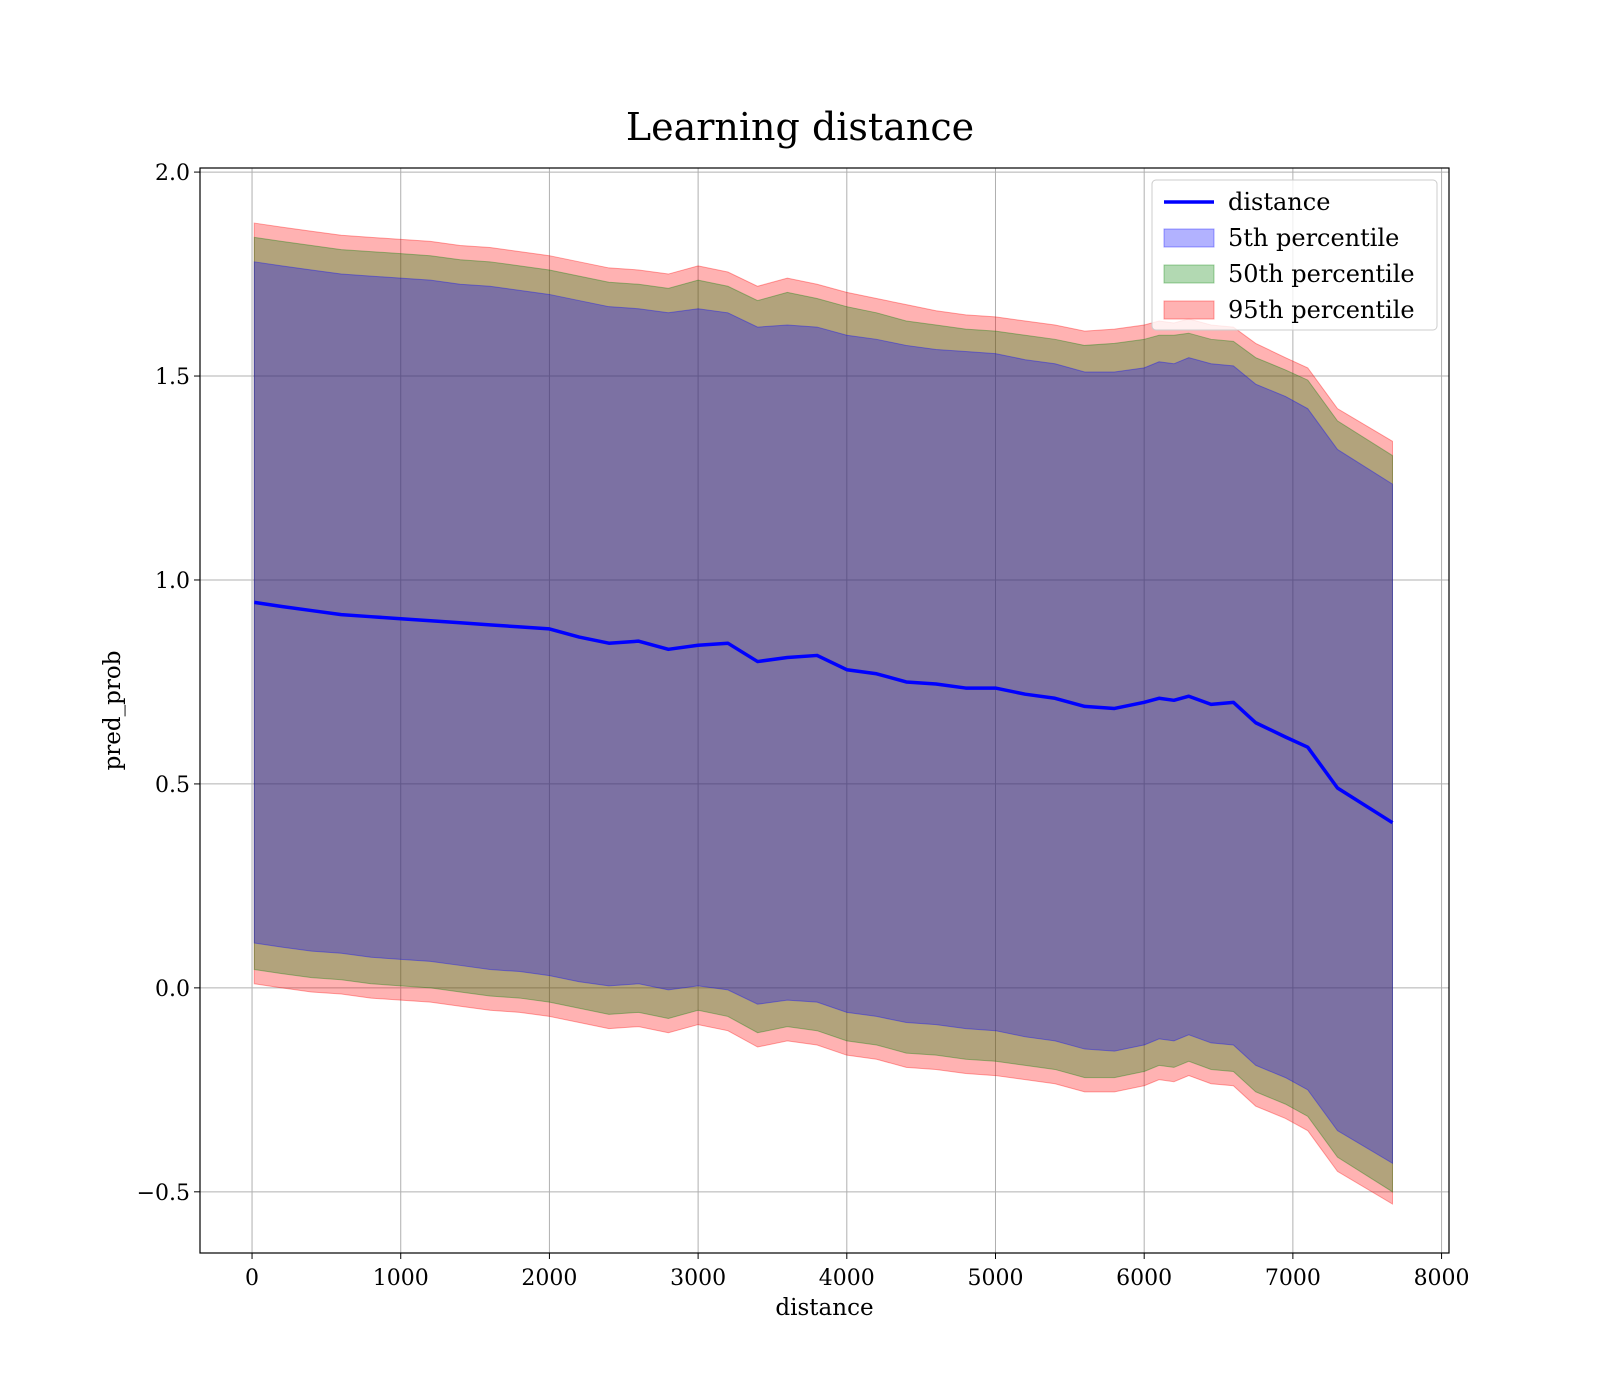 Image resolution: width=1600 pixels, height=1400 pixels. I want to click on y-axis-ticks: −0.5 0.0 0.5 1.0 1.5 2.0, so click(168, 683).